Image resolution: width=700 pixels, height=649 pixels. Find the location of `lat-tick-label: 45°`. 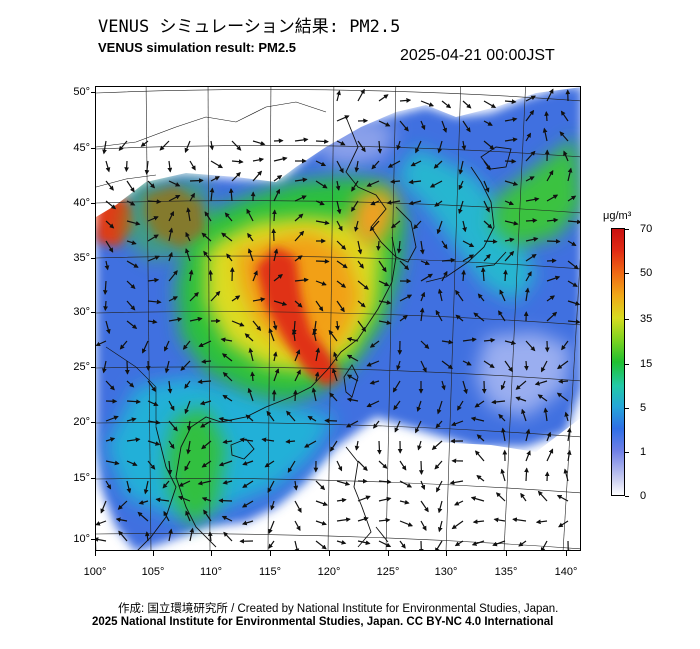

lat-tick-label: 45° is located at coordinates (81, 148).